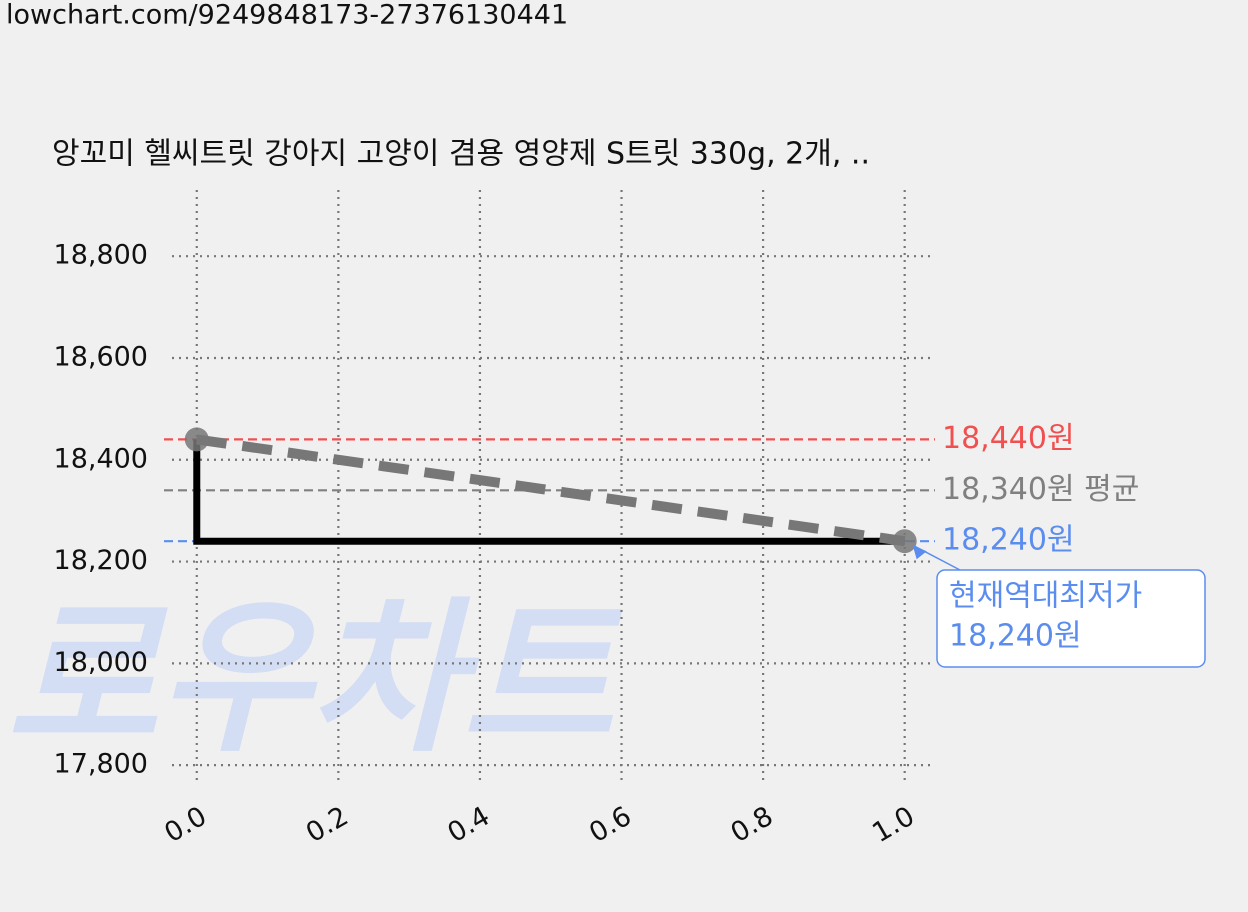  What do you see at coordinates (101, 458) in the screenshot?
I see `y-tick-label: 18,400` at bounding box center [101, 458].